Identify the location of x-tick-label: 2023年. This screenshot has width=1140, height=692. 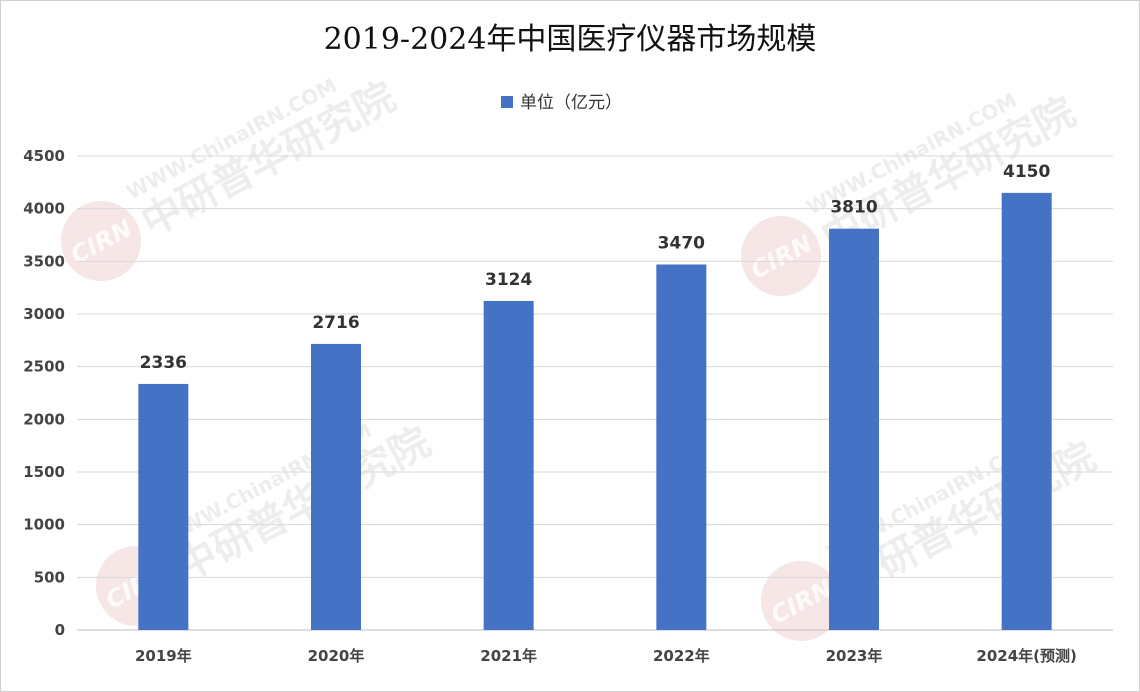
(854, 656).